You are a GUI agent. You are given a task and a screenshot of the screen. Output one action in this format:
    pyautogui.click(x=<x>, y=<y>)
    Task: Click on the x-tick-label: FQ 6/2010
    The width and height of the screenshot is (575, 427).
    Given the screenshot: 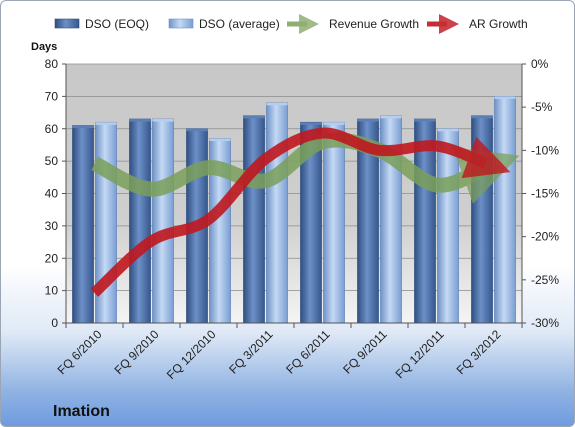 What is the action you would take?
    pyautogui.click(x=80, y=352)
    